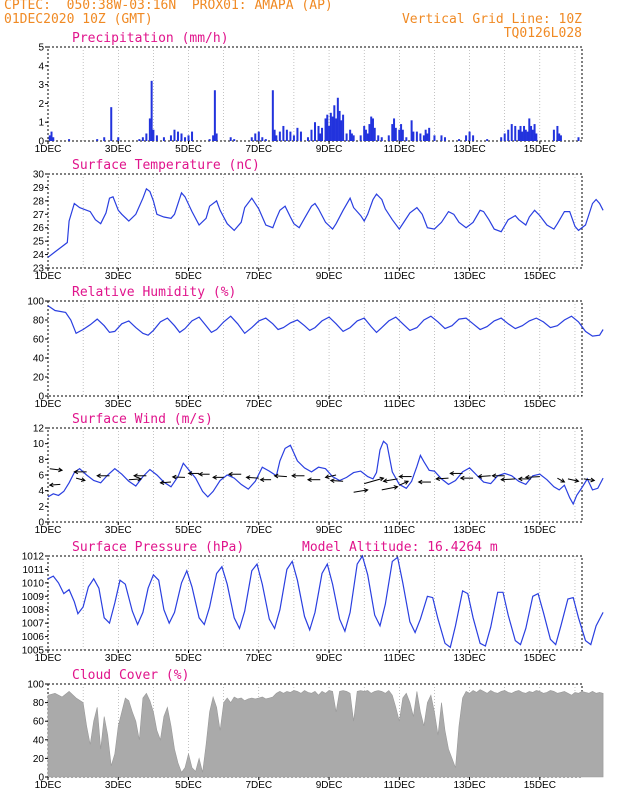 The image size is (618, 800). What do you see at coordinates (39, 429) in the screenshot?
I see `y-tick-label: 12` at bounding box center [39, 429].